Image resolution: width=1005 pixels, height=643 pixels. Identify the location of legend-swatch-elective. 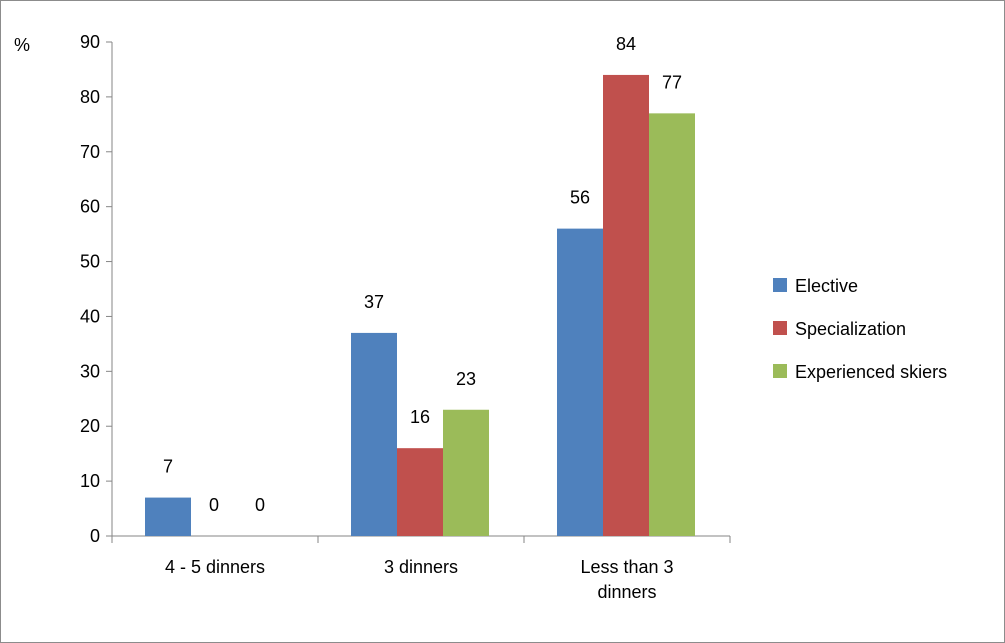
(780, 285).